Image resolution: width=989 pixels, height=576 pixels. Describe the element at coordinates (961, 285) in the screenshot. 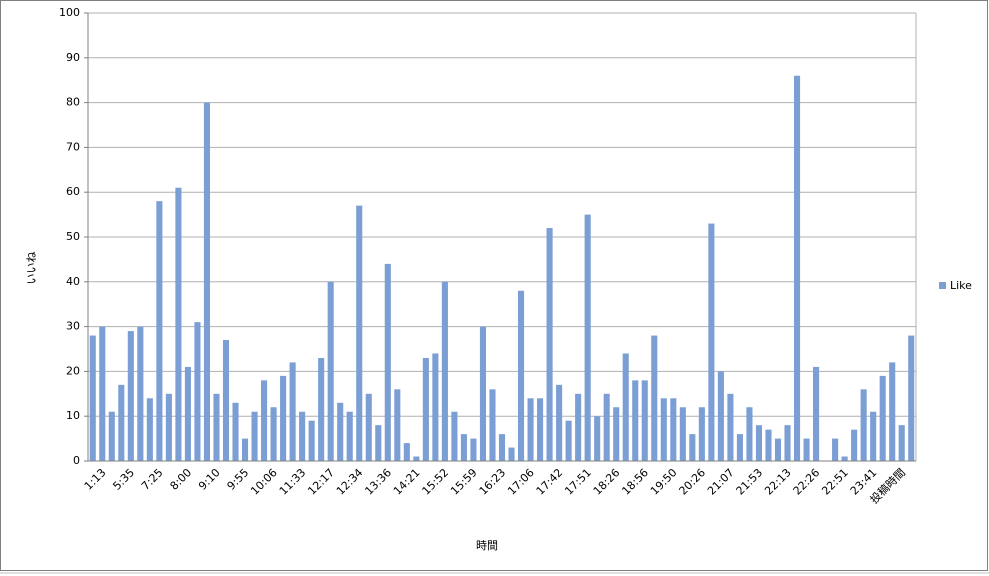

I see `legend-label: Like` at that location.